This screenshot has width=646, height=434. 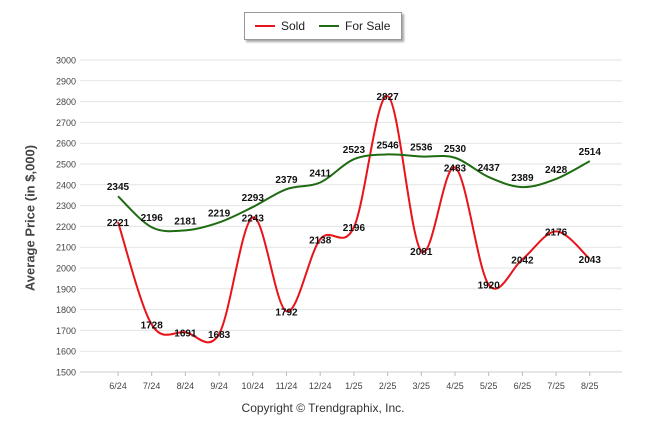 What do you see at coordinates (387, 145) in the screenshot?
I see `data-label-forsale: 2546` at bounding box center [387, 145].